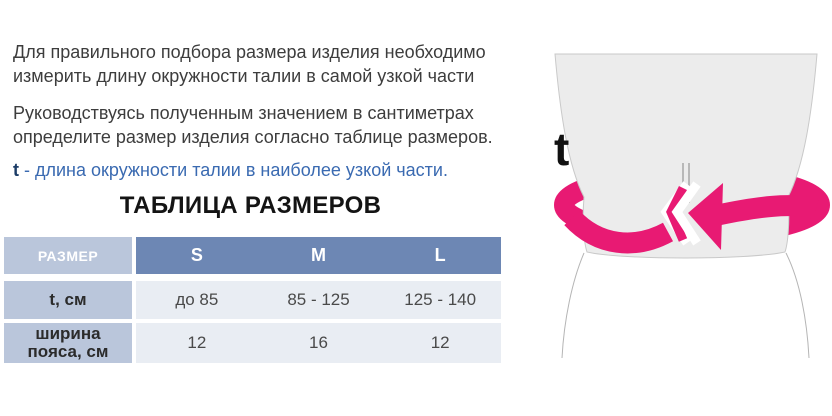 This screenshot has height=416, width=832. What do you see at coordinates (562, 149) in the screenshot?
I see `waist-measure-marker: t` at bounding box center [562, 149].